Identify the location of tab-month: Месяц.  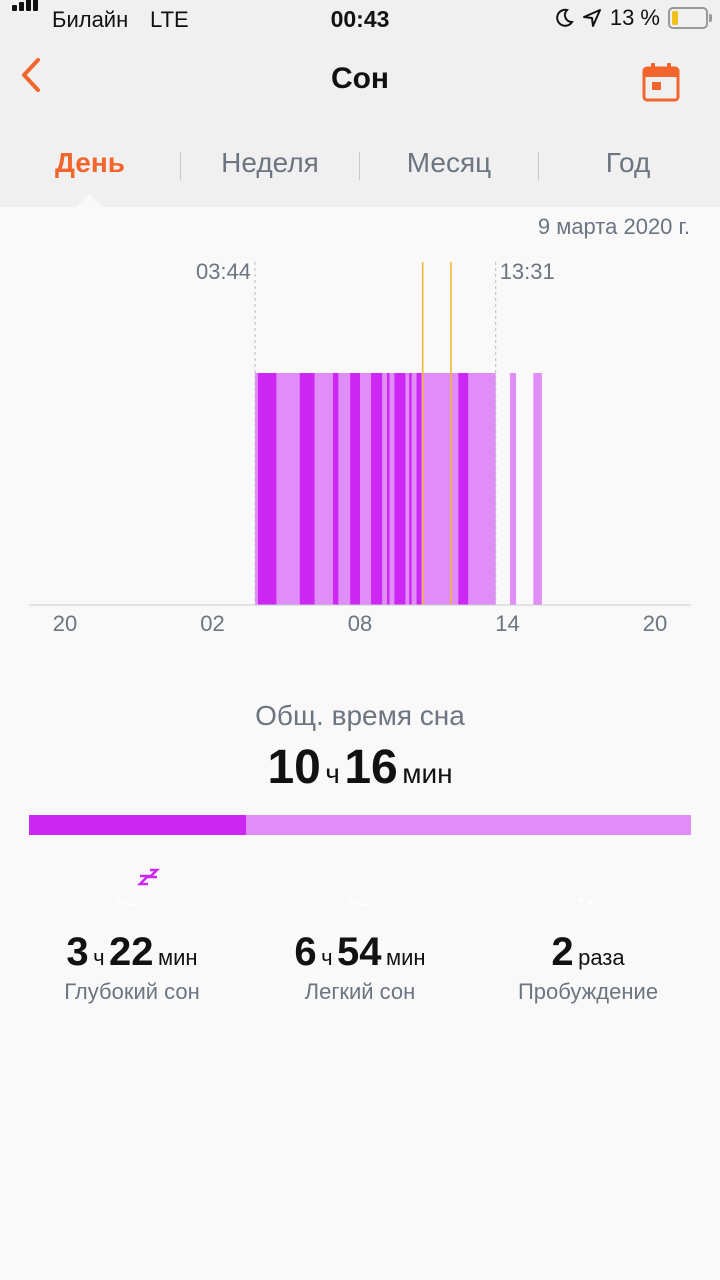
(449, 162).